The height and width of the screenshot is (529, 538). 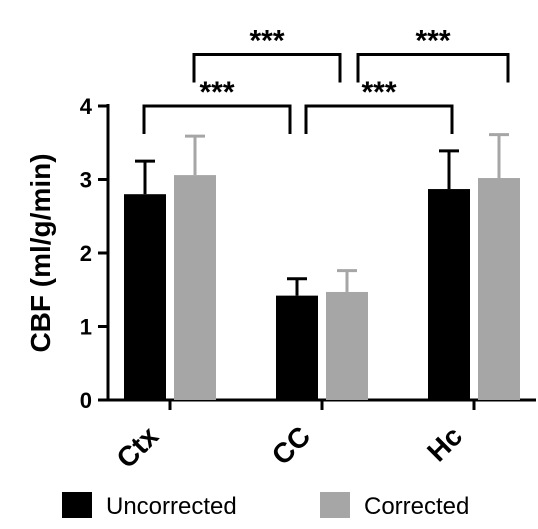 What do you see at coordinates (444, 443) in the screenshot?
I see `x-tick-label: Hc` at bounding box center [444, 443].